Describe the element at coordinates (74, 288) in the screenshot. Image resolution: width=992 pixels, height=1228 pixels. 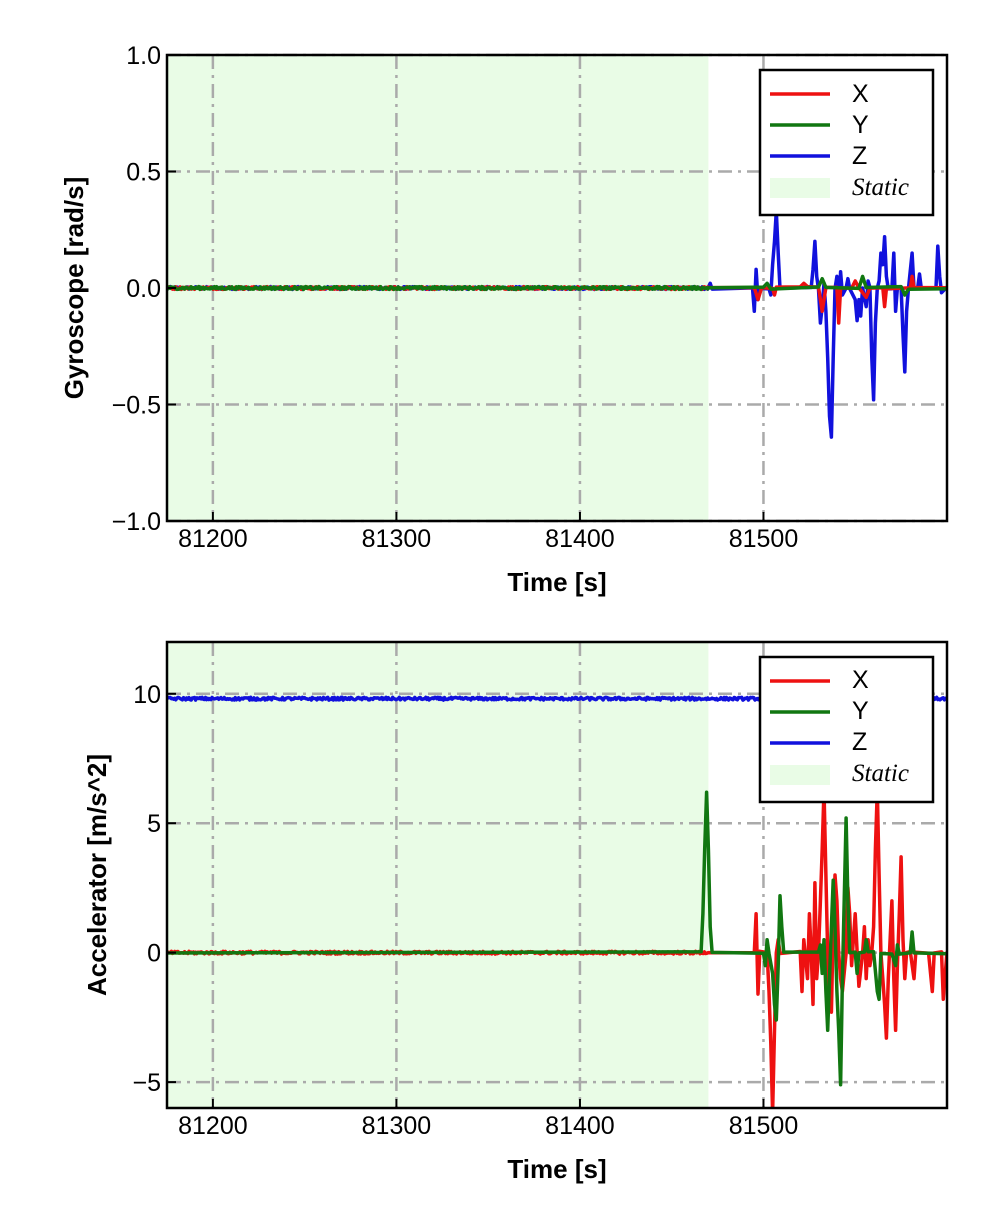
I see `gyroscope-y-axis-label: Gyroscope [rad/s]` at that location.